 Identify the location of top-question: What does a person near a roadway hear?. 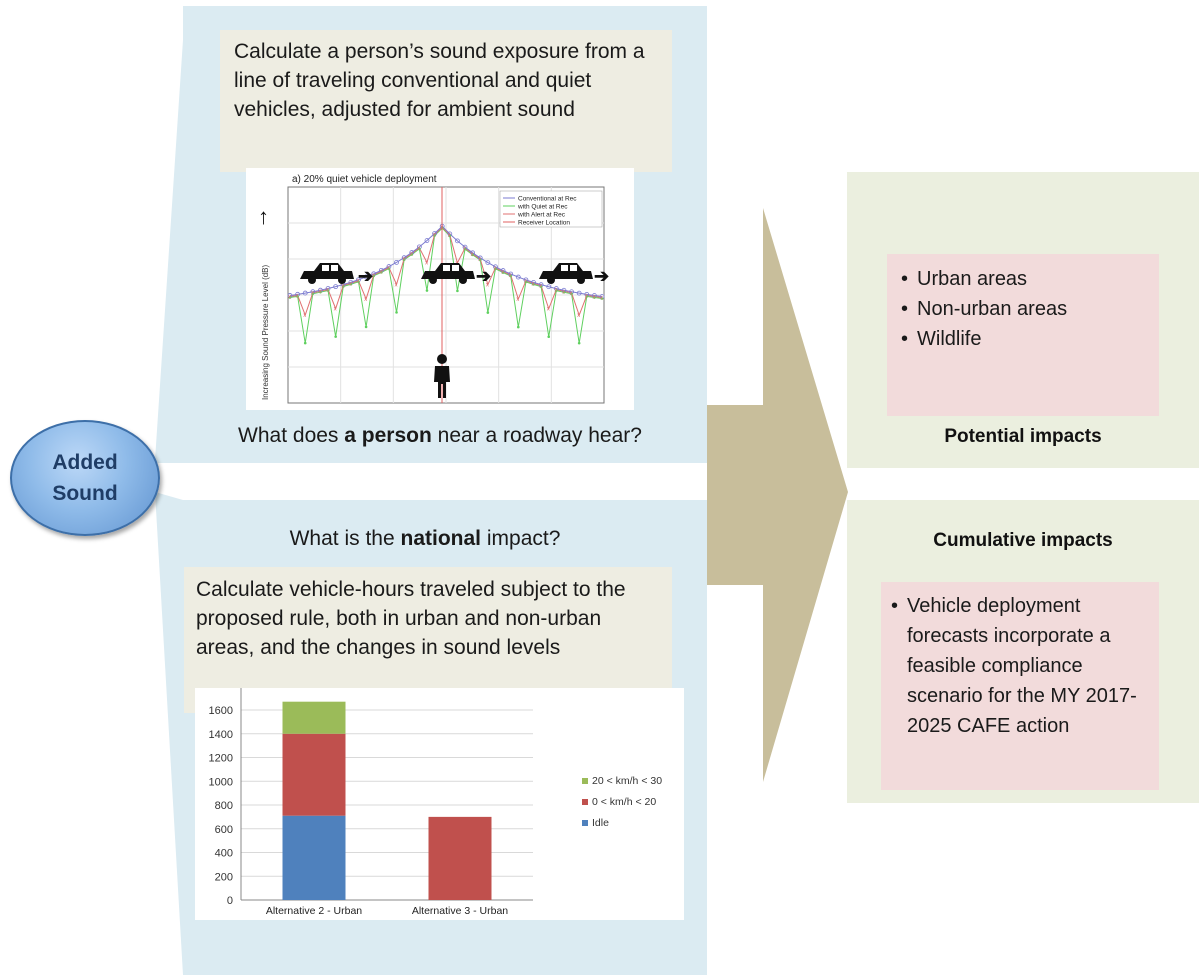
(440, 436).